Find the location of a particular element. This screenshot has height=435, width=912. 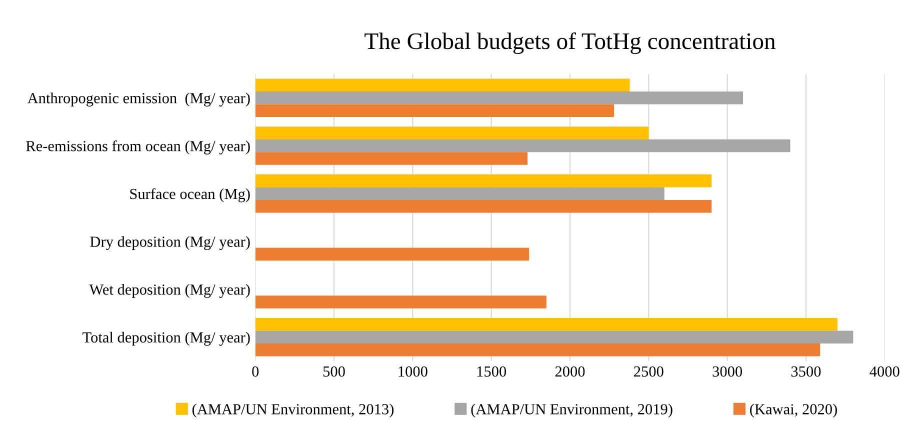

y-tick-label: Dry deposition (Mg/ year) is located at coordinates (170, 243).